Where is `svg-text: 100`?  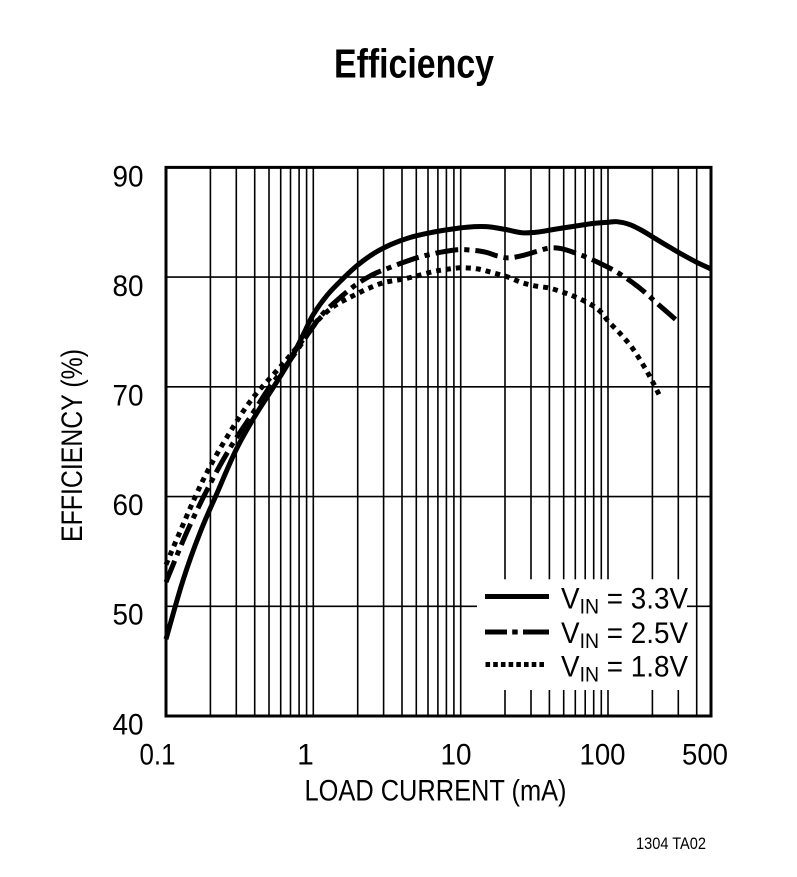 svg-text: 100 is located at coordinates (603, 755).